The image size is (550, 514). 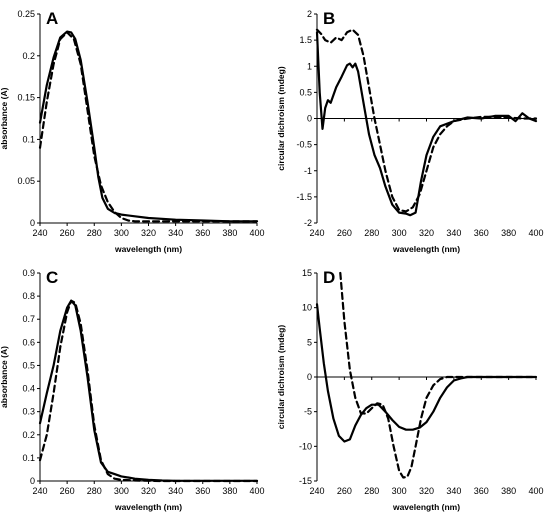 What do you see at coordinates (308, 223) in the screenshot?
I see `y-tick-label: -2` at bounding box center [308, 223].